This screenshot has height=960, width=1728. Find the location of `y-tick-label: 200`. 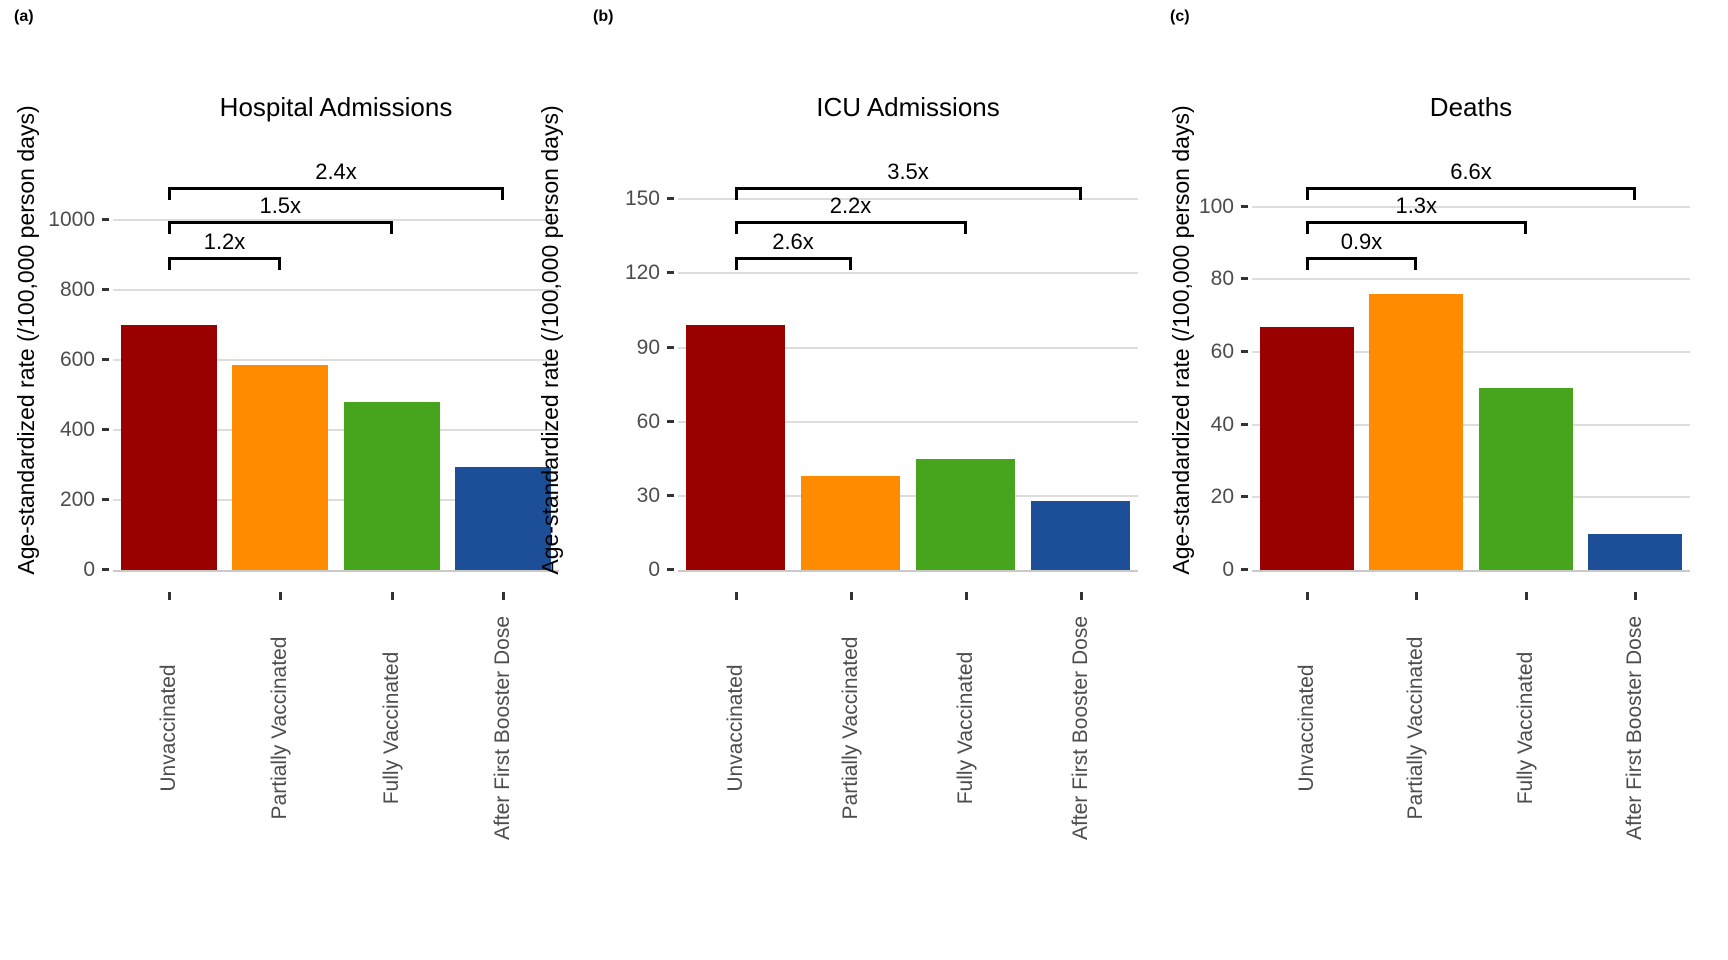

y-tick-label: 200 is located at coordinates (77, 499).